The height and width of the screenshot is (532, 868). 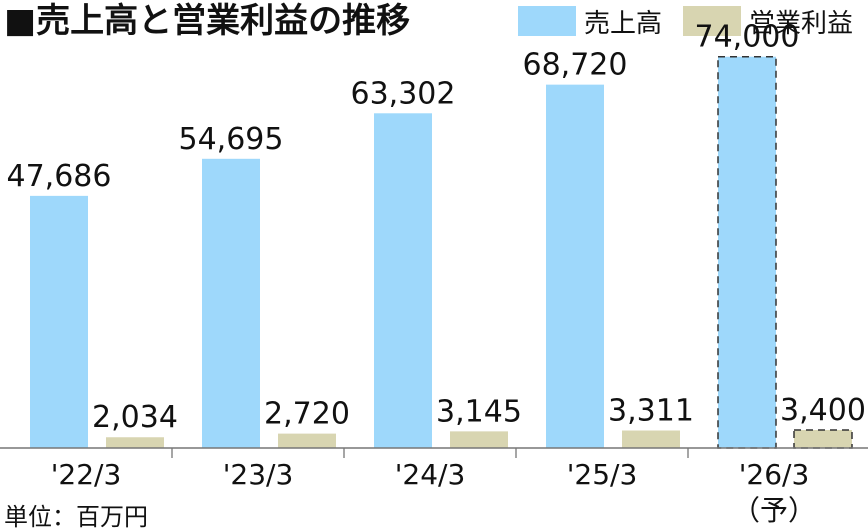 What do you see at coordinates (307, 414) in the screenshot?
I see `data-label-operating-profit: 2,720` at bounding box center [307, 414].